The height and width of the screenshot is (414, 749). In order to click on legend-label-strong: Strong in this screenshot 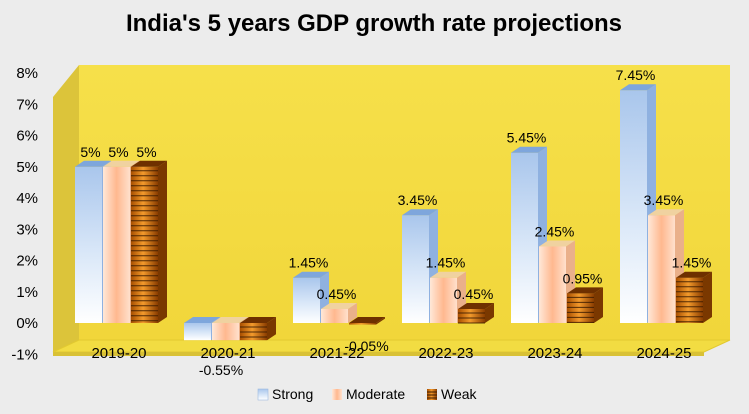, I will do `click(292, 394)`.